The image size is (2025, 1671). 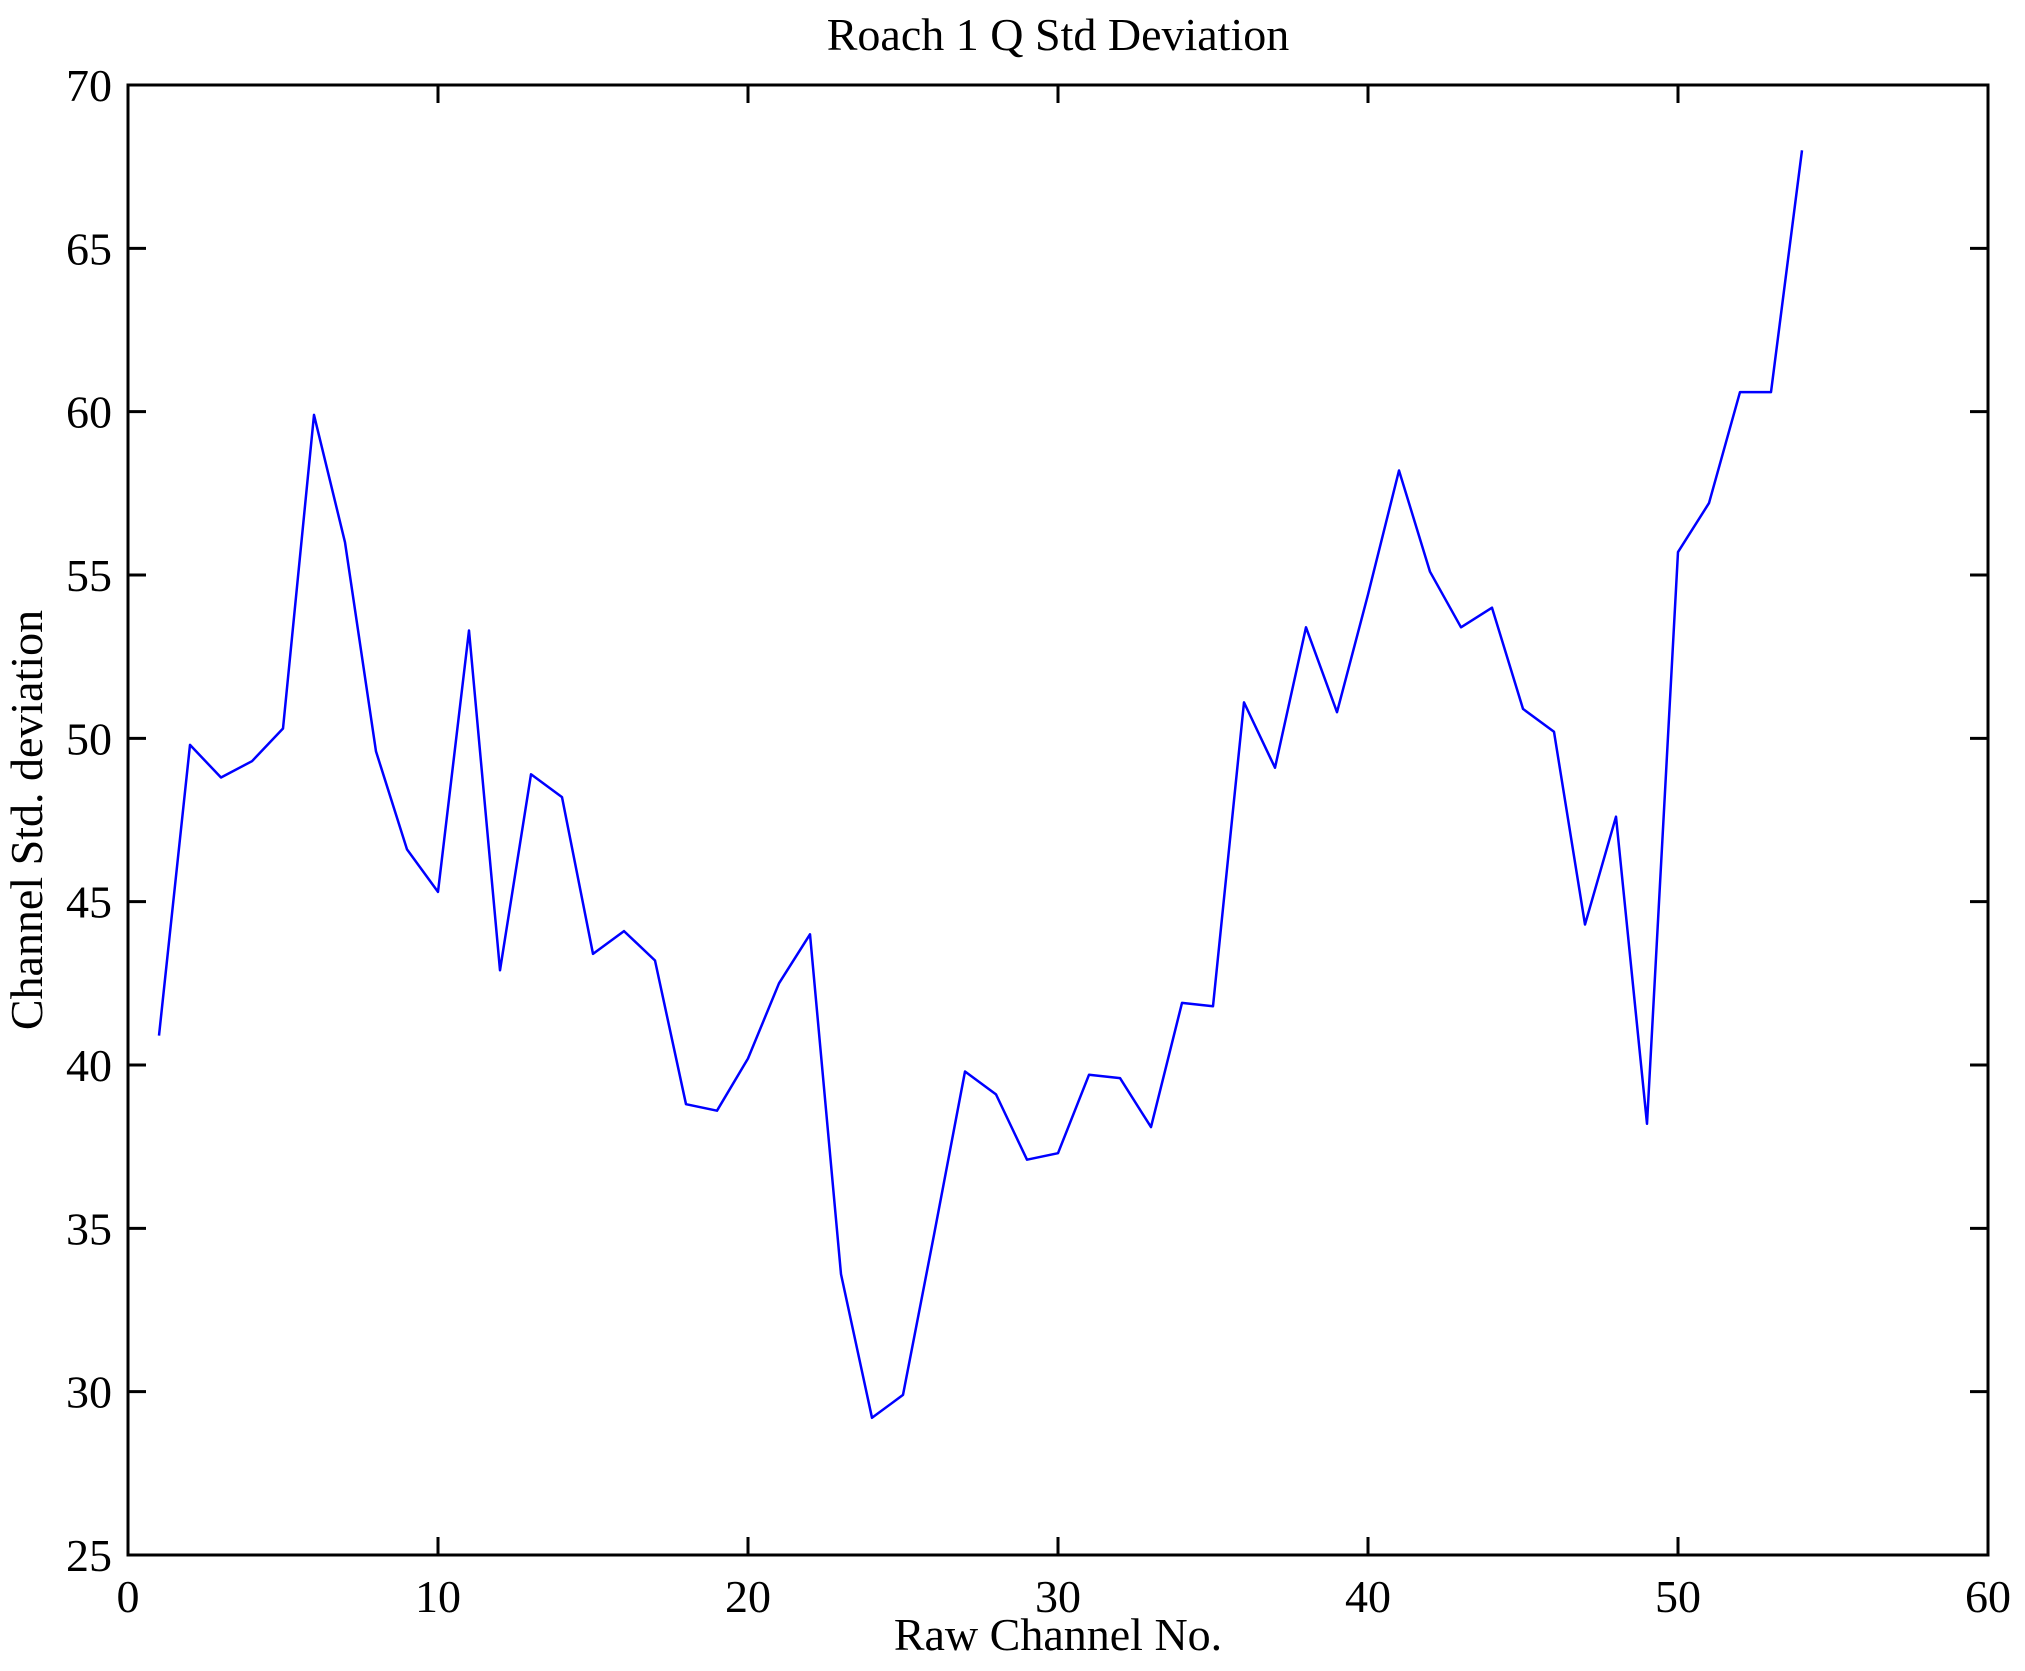 I want to click on y-tick-label: 30, so click(x=89, y=1392).